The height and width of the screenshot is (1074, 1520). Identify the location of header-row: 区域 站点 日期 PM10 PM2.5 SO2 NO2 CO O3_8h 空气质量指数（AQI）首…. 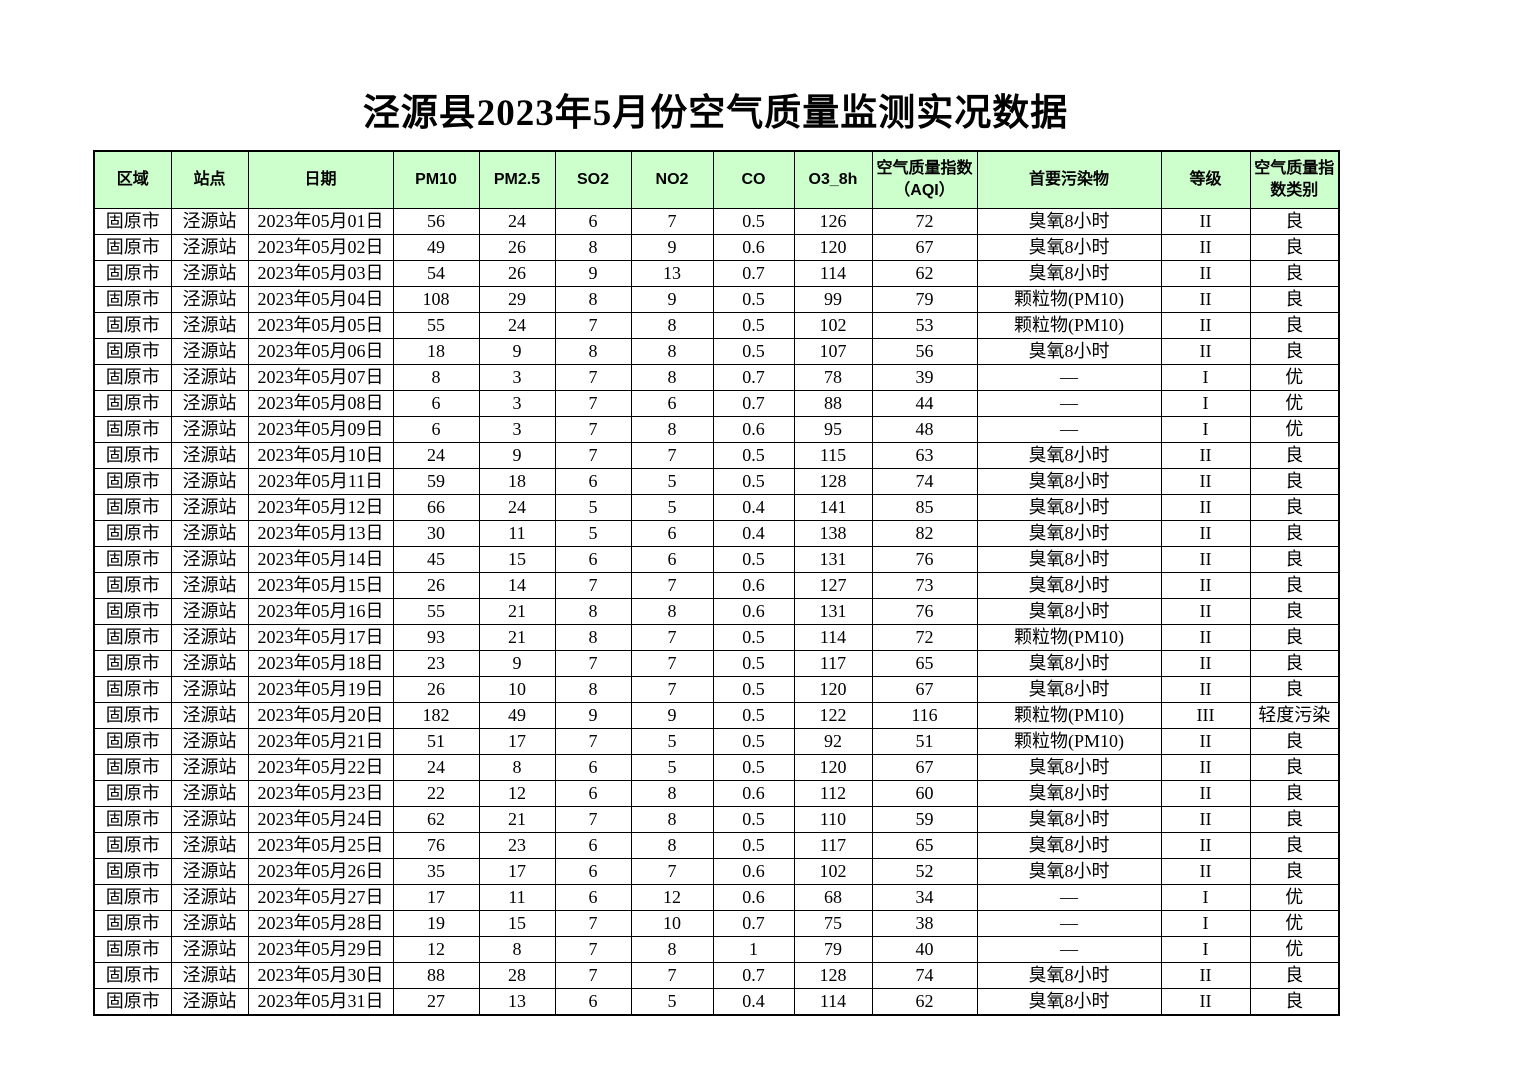
(716, 179).